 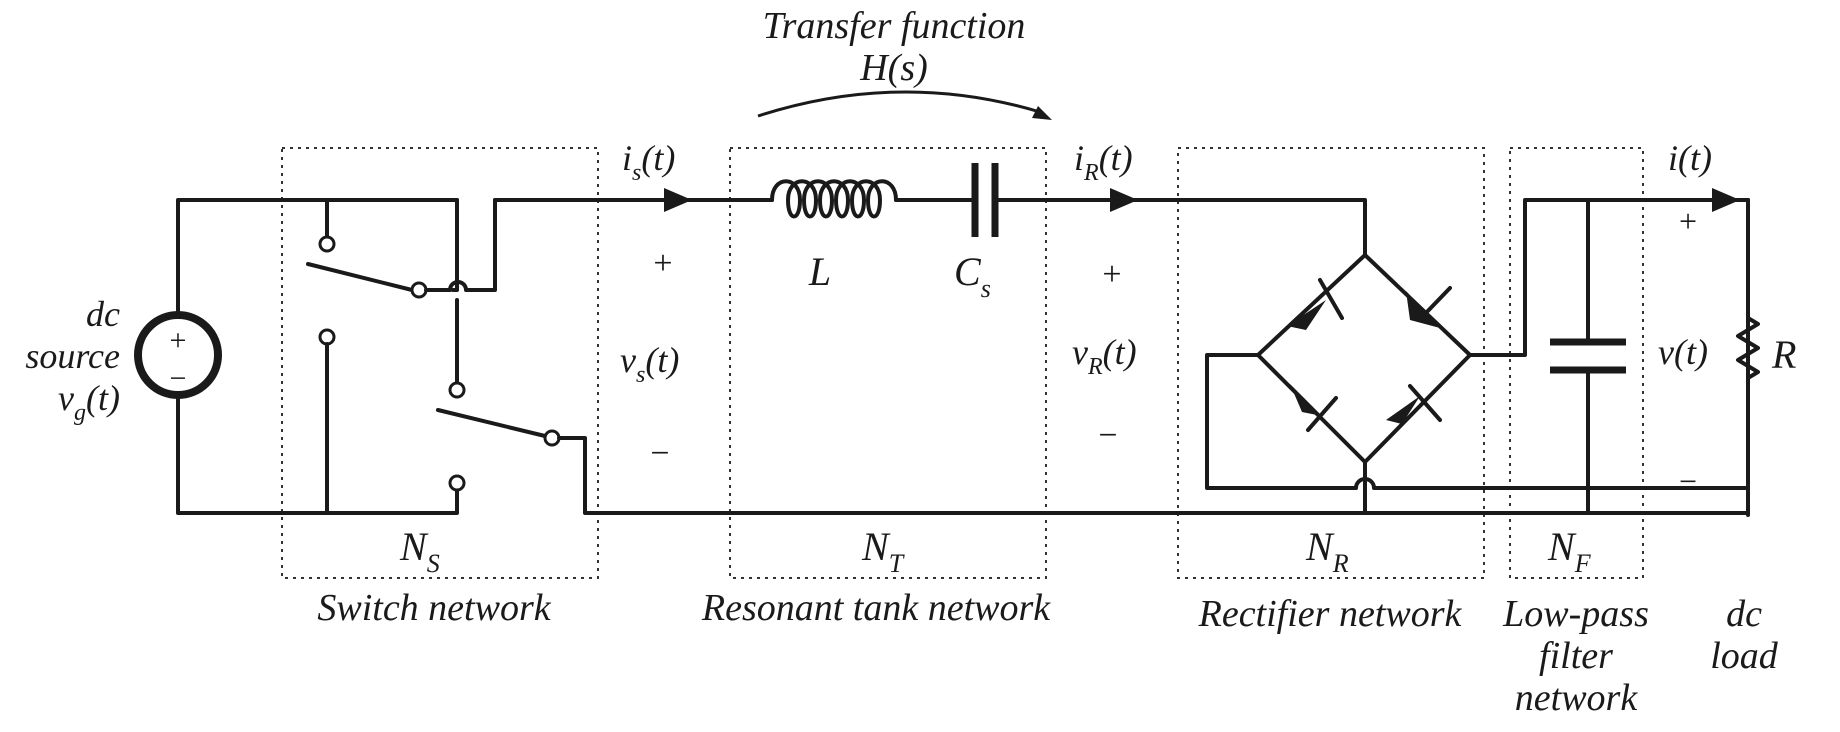 What do you see at coordinates (178, 378) in the screenshot?
I see `source-minus: −` at bounding box center [178, 378].